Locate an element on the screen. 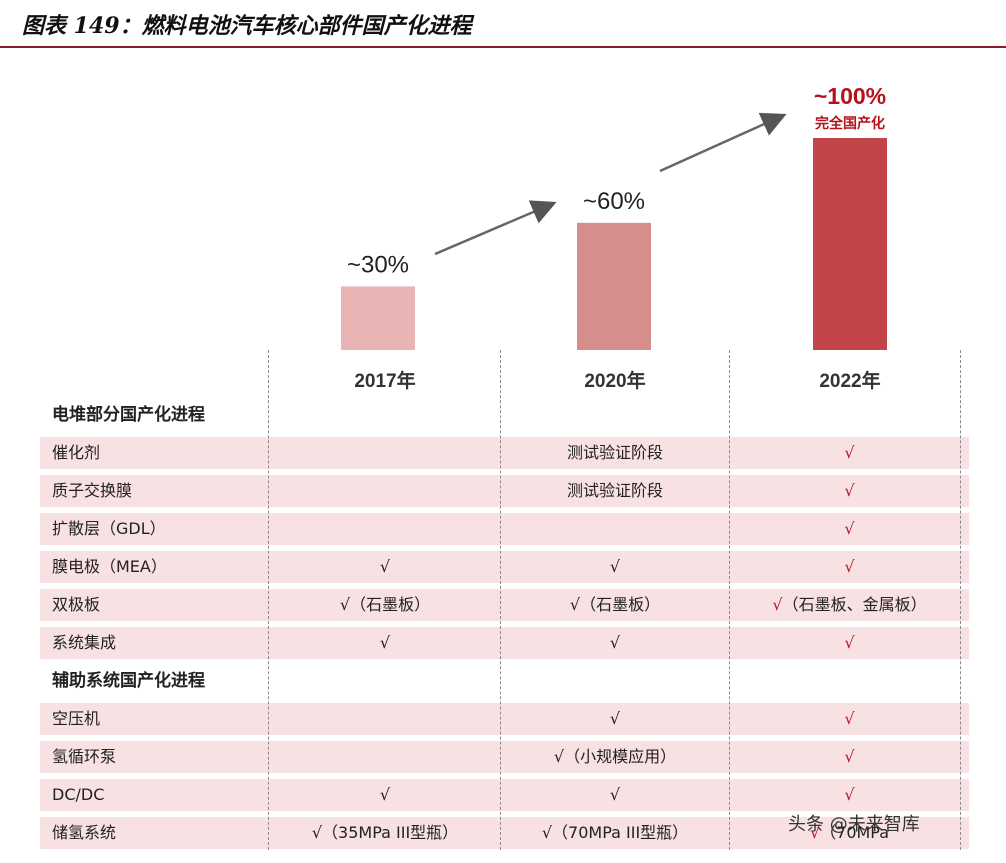  row-label: 氢循环泵 is located at coordinates (84, 756).